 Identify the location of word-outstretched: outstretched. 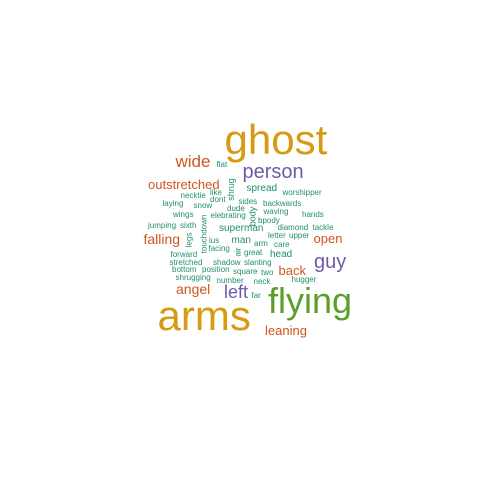
(184, 184).